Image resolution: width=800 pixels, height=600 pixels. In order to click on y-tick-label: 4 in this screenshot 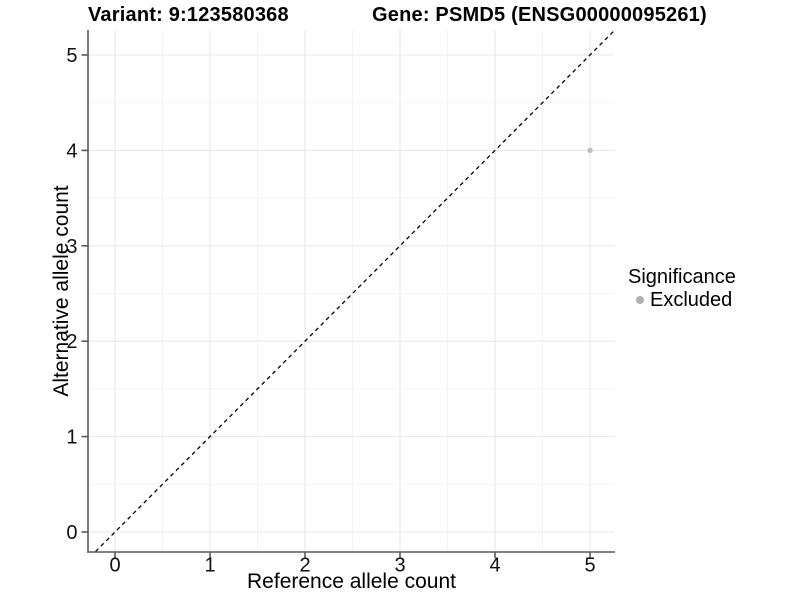, I will do `click(71, 151)`.